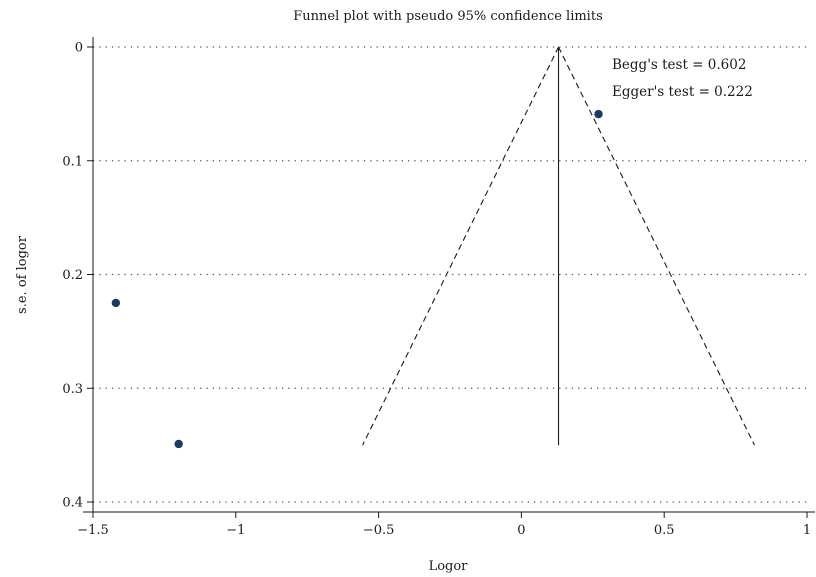 The width and height of the screenshot is (816, 577). What do you see at coordinates (72, 503) in the screenshot?
I see `y-tick-label-4: 0.4` at bounding box center [72, 503].